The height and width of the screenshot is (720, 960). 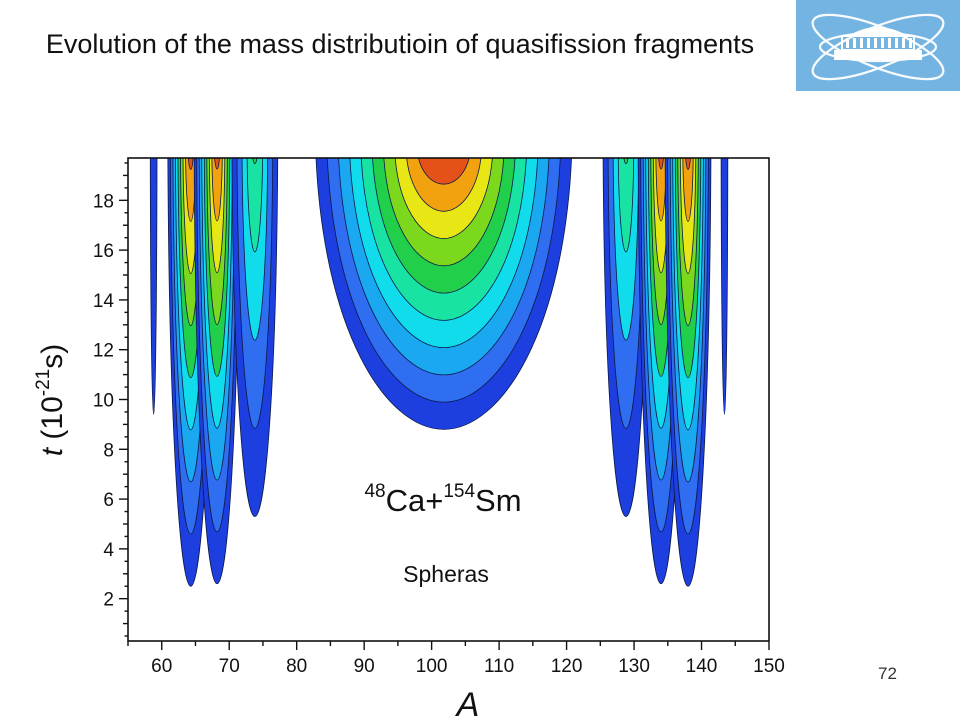 I want to click on x-tick-label: 100, so click(x=432, y=666).